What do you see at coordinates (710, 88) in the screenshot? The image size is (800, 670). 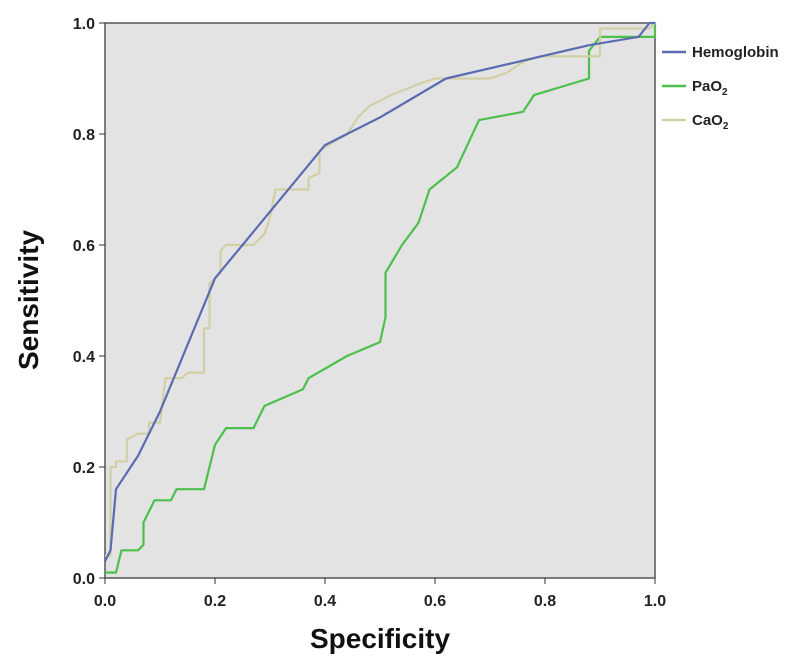 I see `legend-label-pao2: PaO2` at bounding box center [710, 88].